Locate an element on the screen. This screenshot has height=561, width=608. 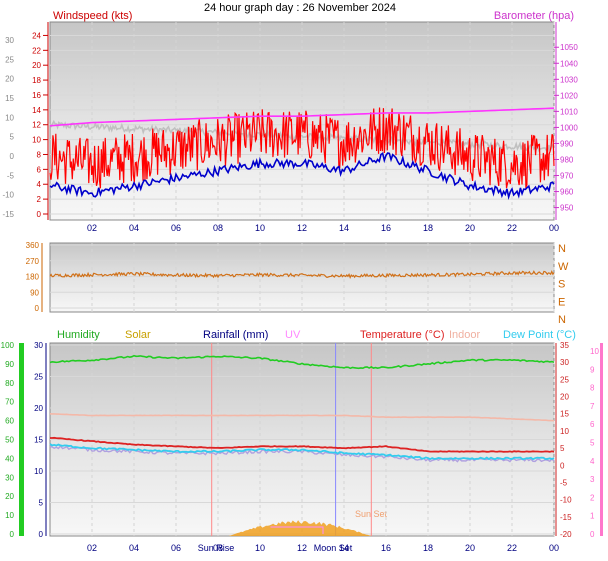
temp-tick-label: 25 is located at coordinates (564, 379).